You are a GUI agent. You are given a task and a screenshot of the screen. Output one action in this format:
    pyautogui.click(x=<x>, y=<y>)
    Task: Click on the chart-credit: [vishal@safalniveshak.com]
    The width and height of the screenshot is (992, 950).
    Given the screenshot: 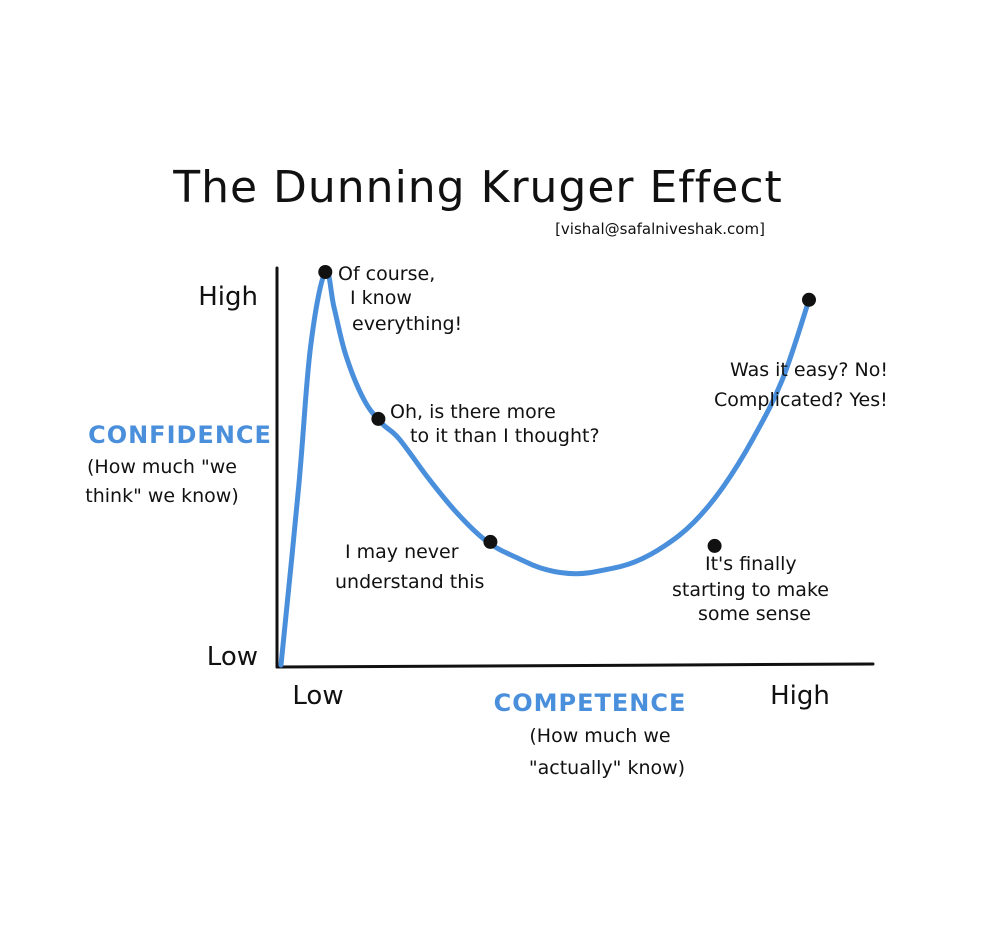 What is the action you would take?
    pyautogui.click(x=660, y=229)
    